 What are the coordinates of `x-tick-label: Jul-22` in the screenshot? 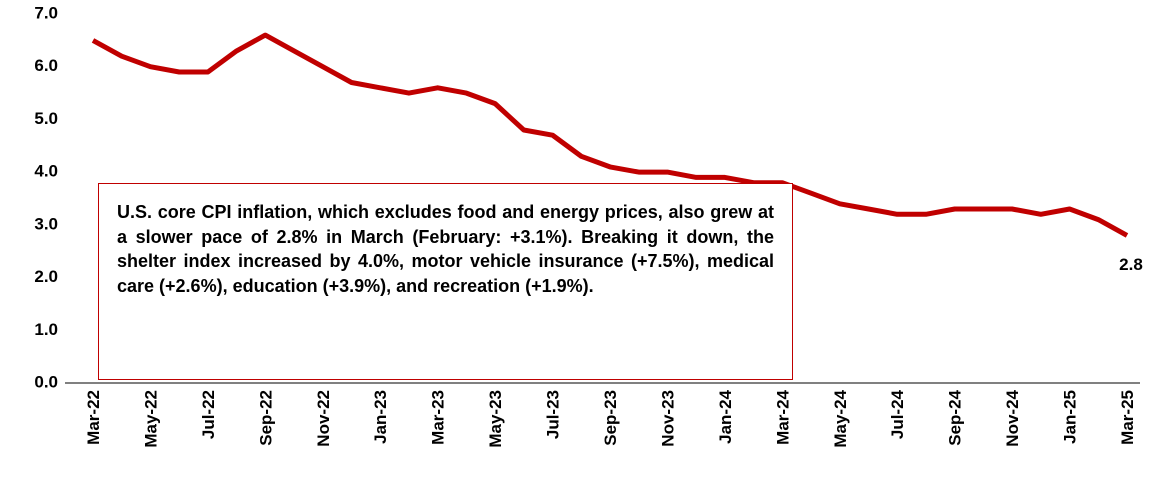 It's located at (208, 414).